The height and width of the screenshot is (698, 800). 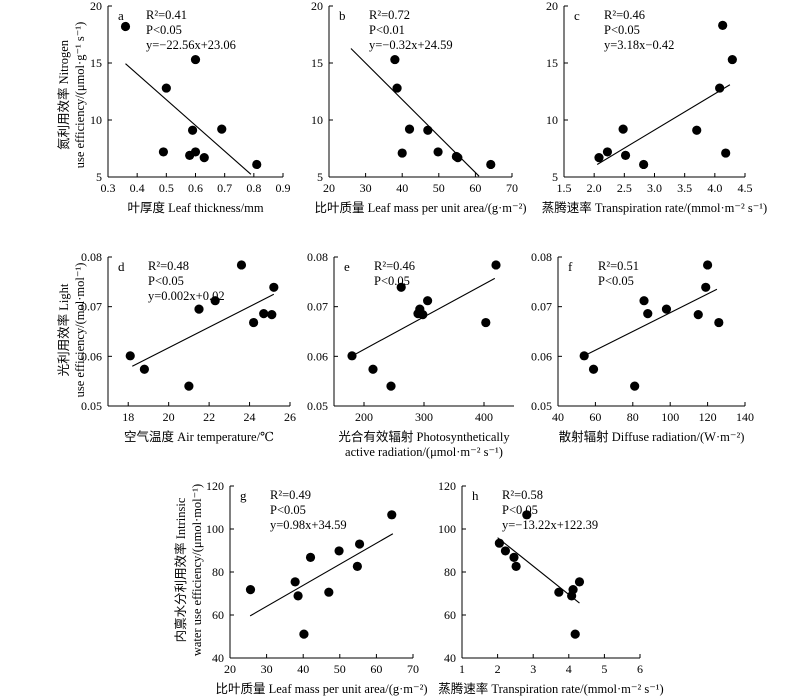 What do you see at coordinates (745, 188) in the screenshot?
I see `x-tick-label: 4.5` at bounding box center [745, 188].